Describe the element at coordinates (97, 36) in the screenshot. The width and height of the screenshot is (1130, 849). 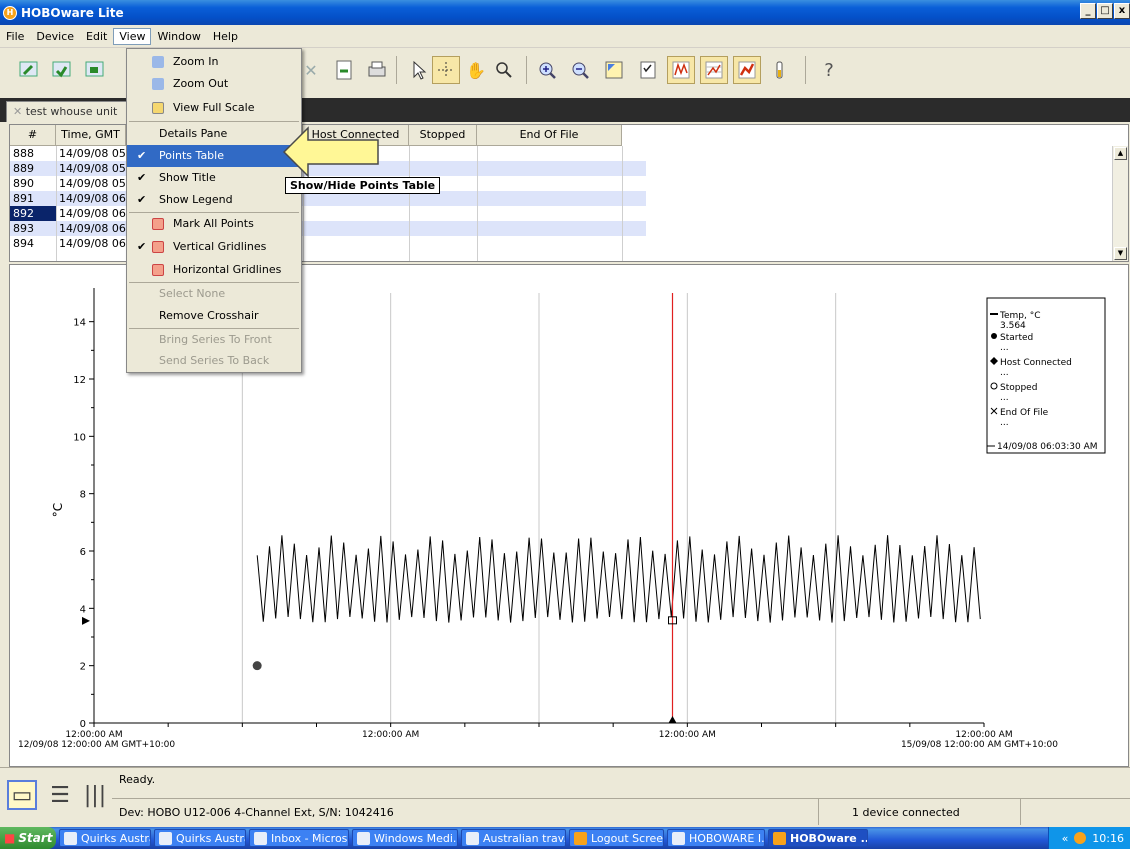
I see `menu-edit: Edit` at that location.